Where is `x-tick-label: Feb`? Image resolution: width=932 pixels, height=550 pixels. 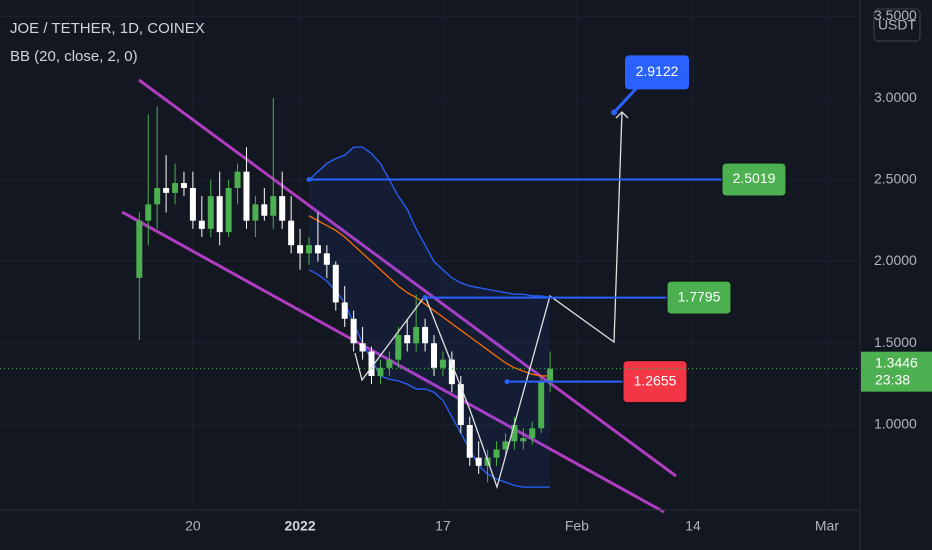 x-tick-label: Feb is located at coordinates (577, 526).